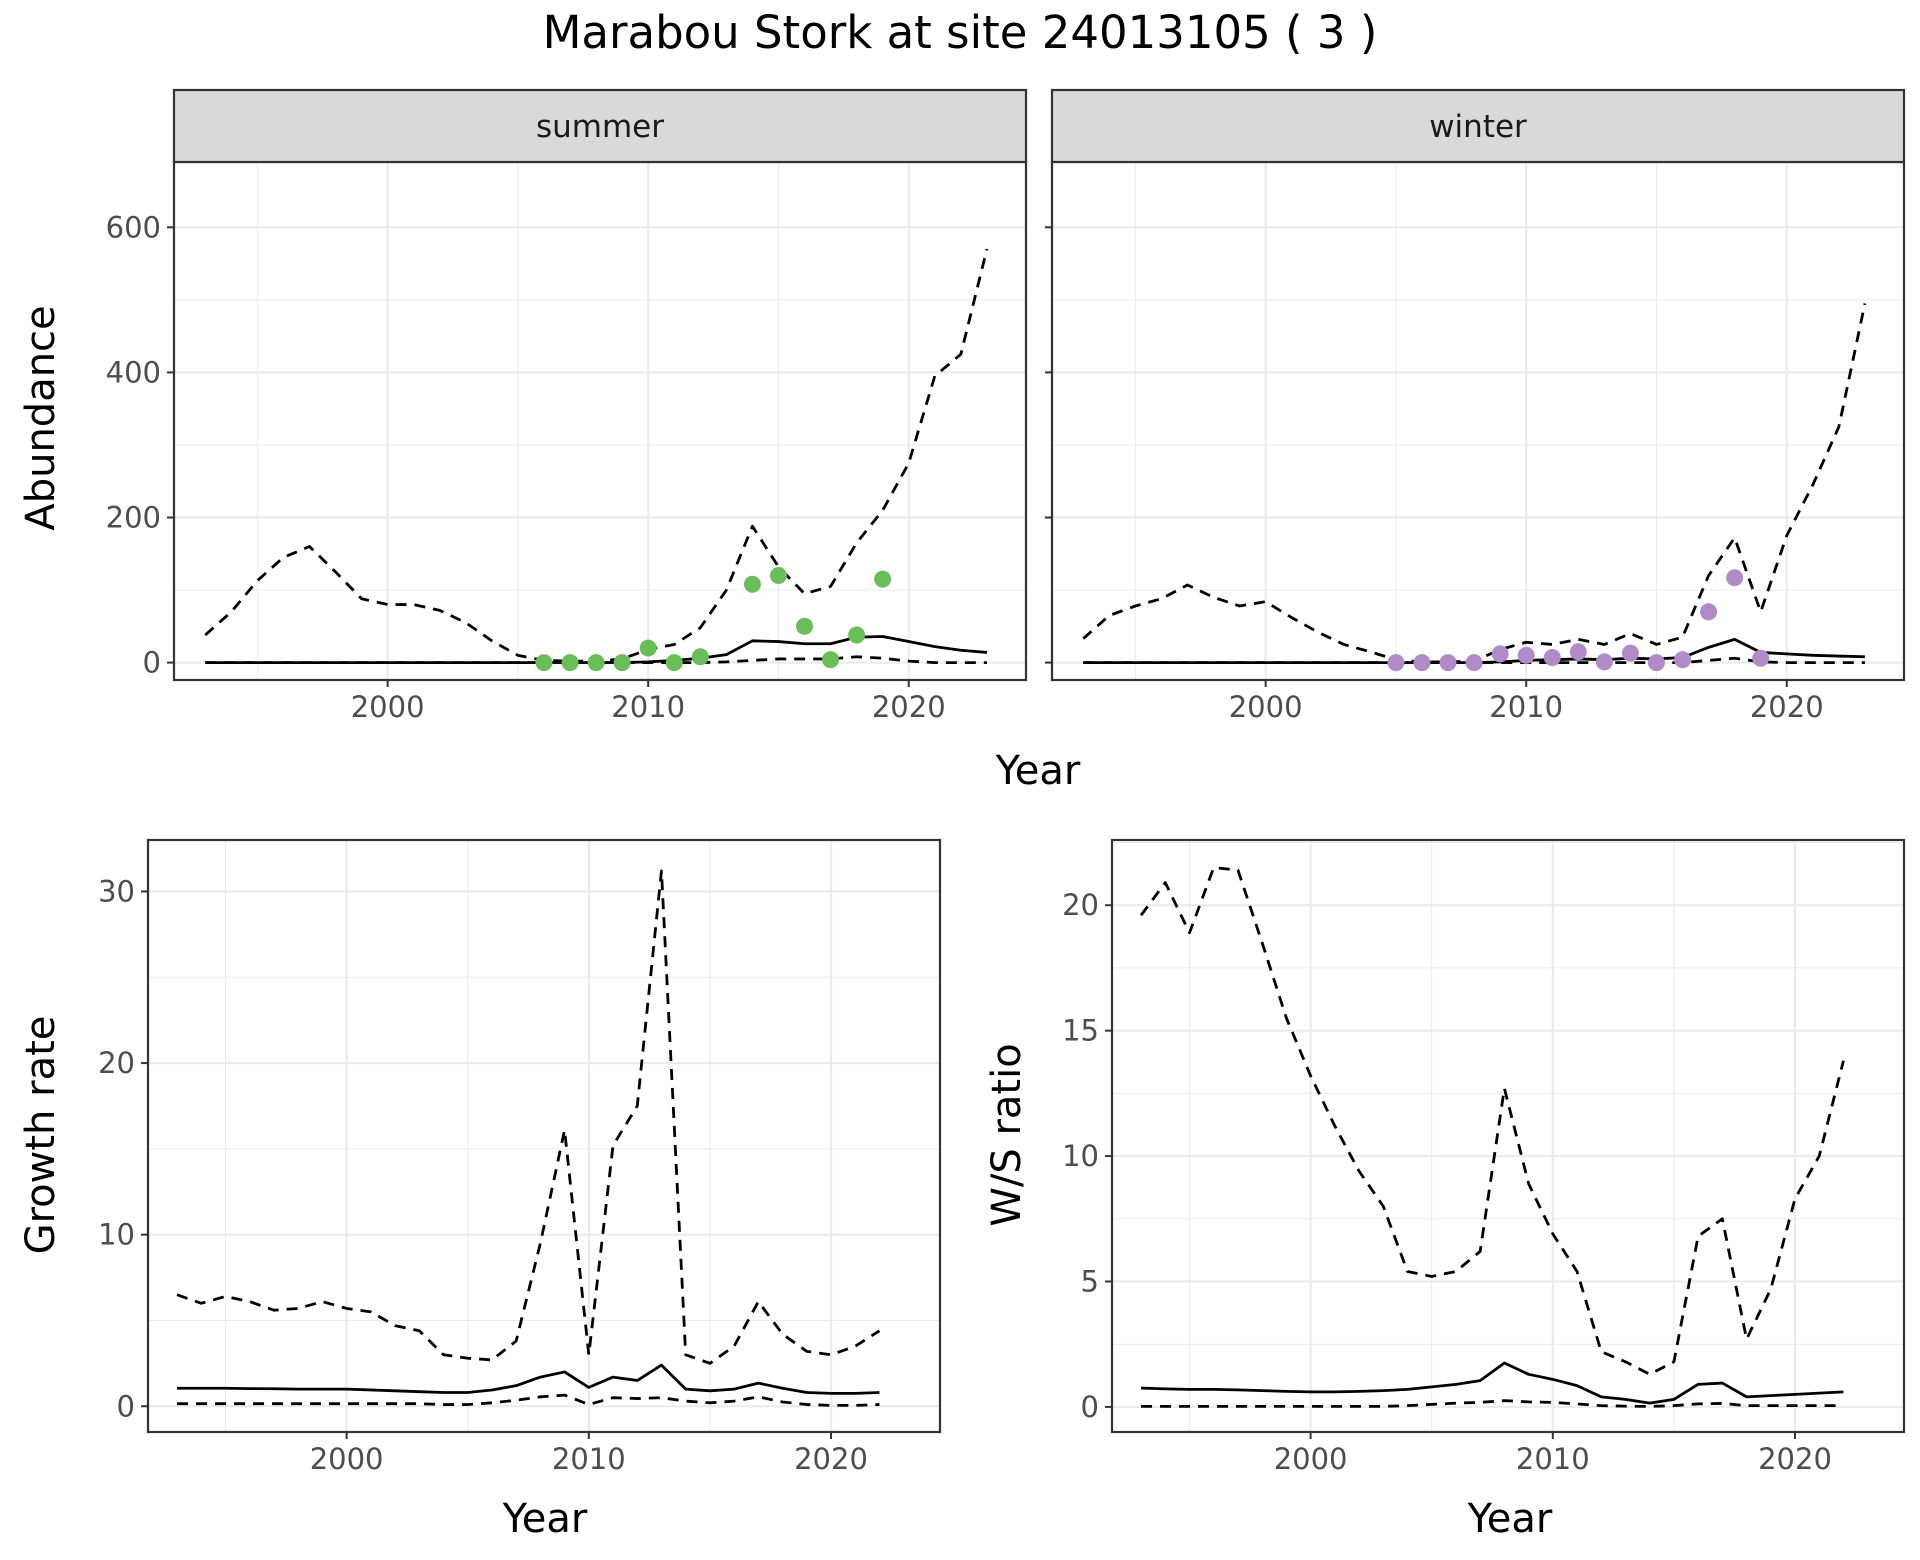  What do you see at coordinates (133, 227) in the screenshot?
I see `y-tick-label: 600` at bounding box center [133, 227].